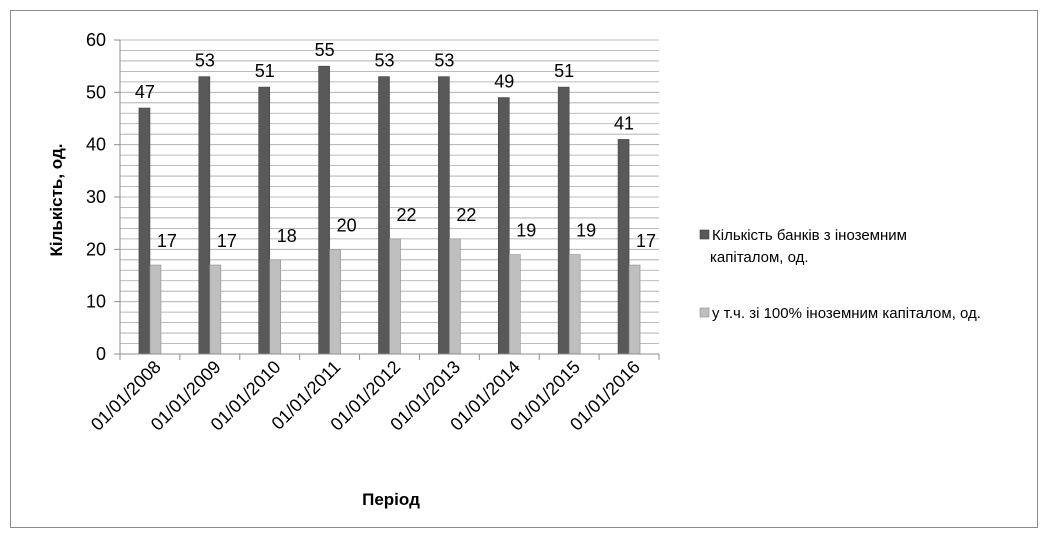 The image size is (1043, 533). Describe the element at coordinates (624, 123) in the screenshot. I see `data-label: 41` at that location.